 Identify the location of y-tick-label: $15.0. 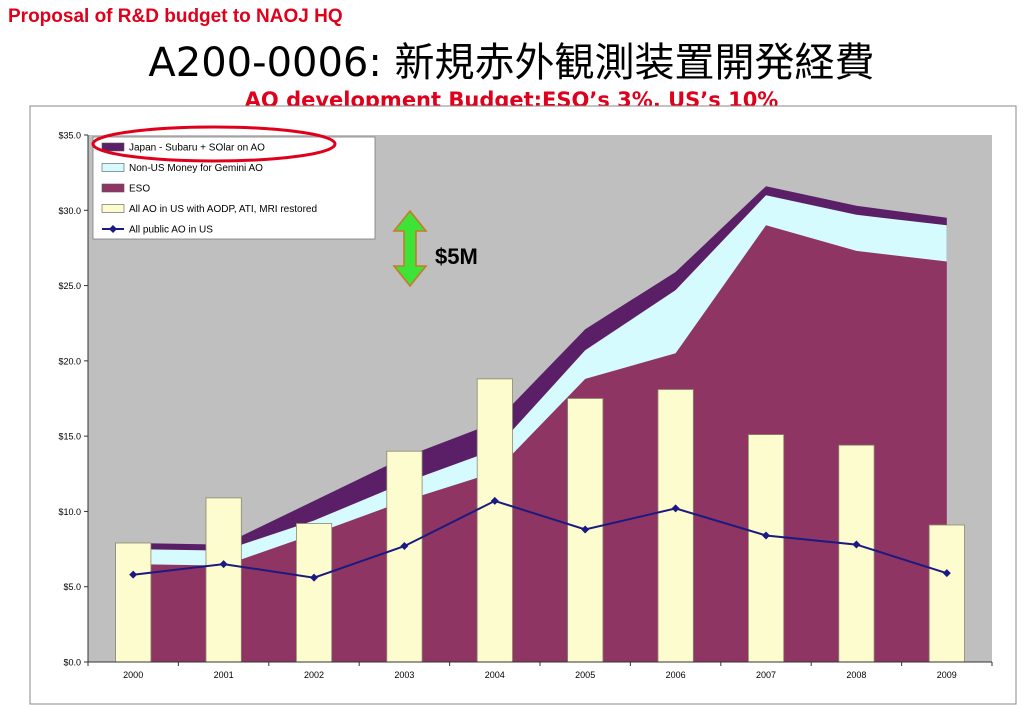
(69, 437).